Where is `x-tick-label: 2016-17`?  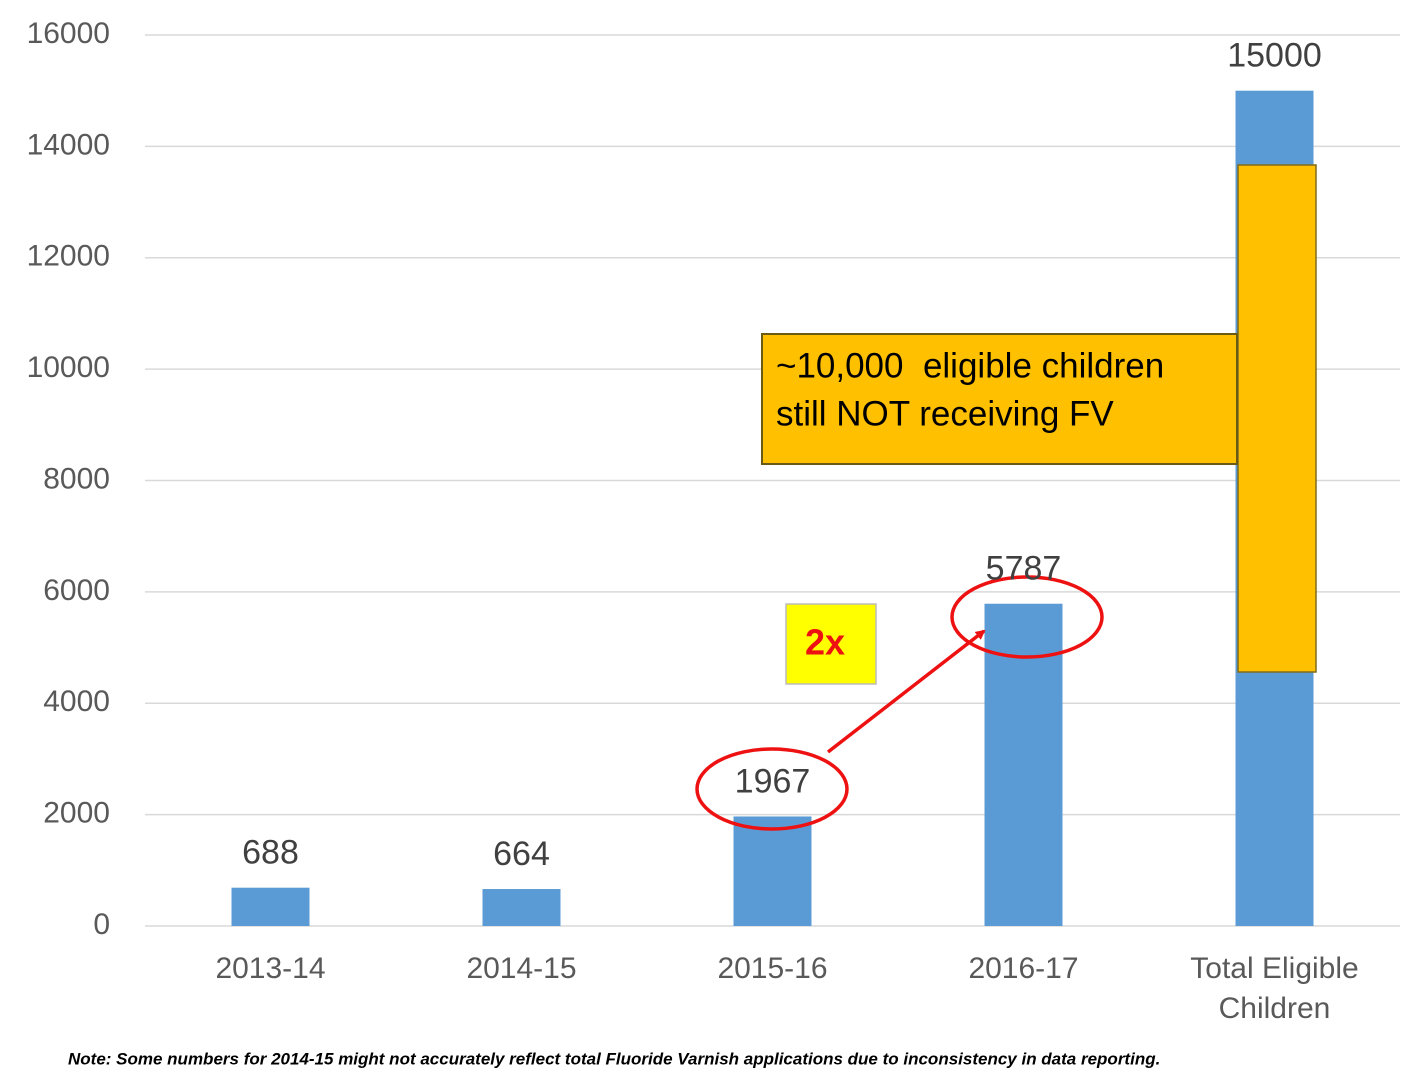 x-tick-label: 2016-17 is located at coordinates (1023, 968).